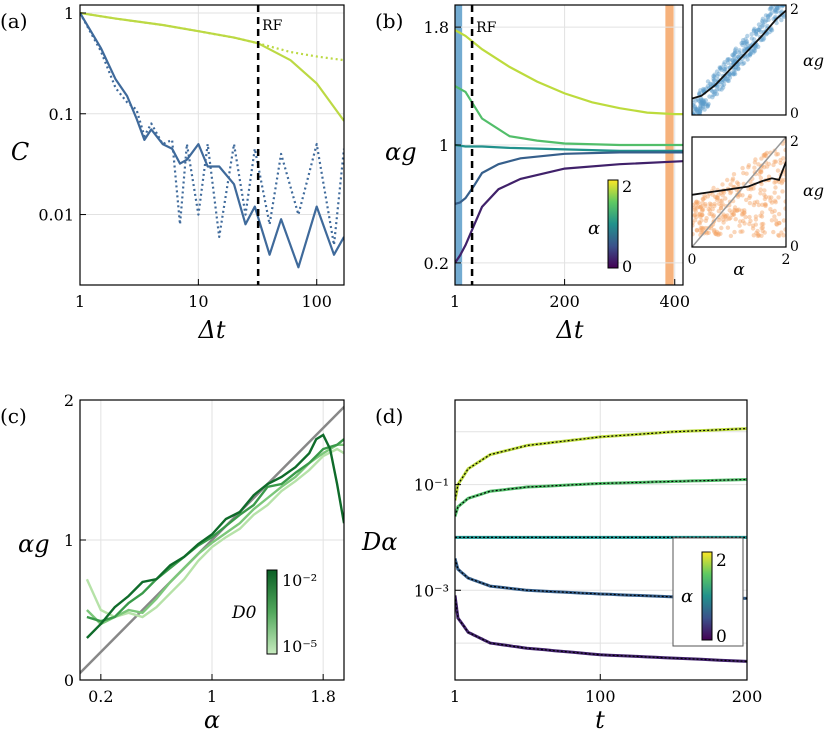  I want to click on panel-c-xlabel: α, so click(212, 719).